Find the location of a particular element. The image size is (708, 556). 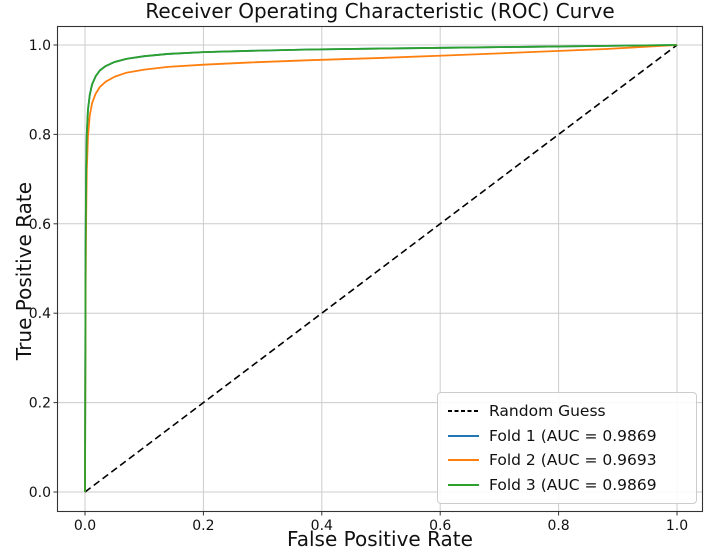

y-axis-label: True Positive Rate is located at coordinates (24, 271).